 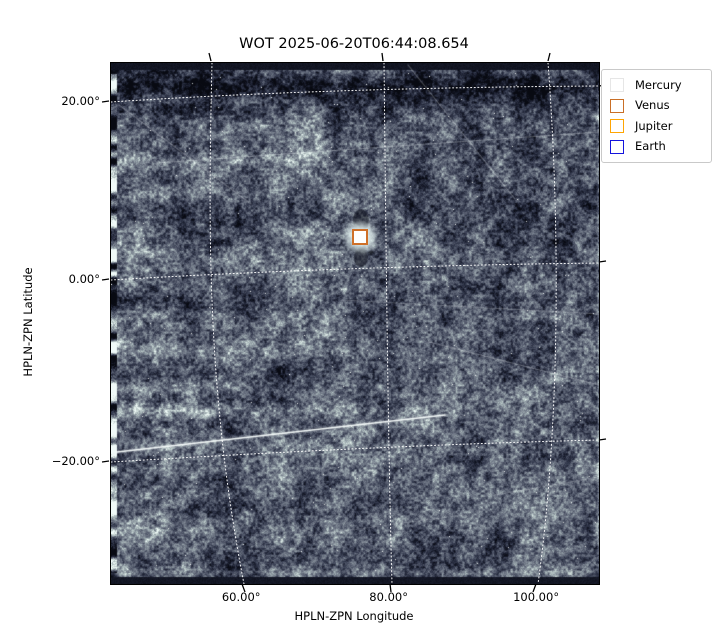 I want to click on legend: Mercury Venus Jupiter Earth, so click(x=656, y=116).